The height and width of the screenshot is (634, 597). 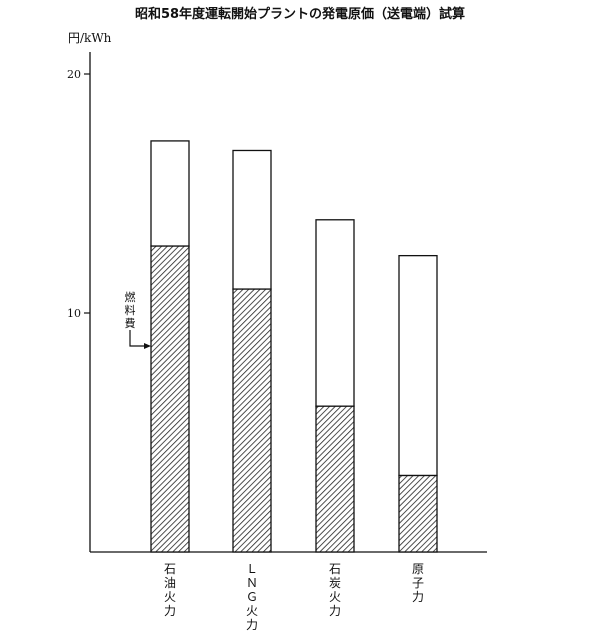 I want to click on x-category-label: ＬＮＧ火力, so click(x=252, y=597).